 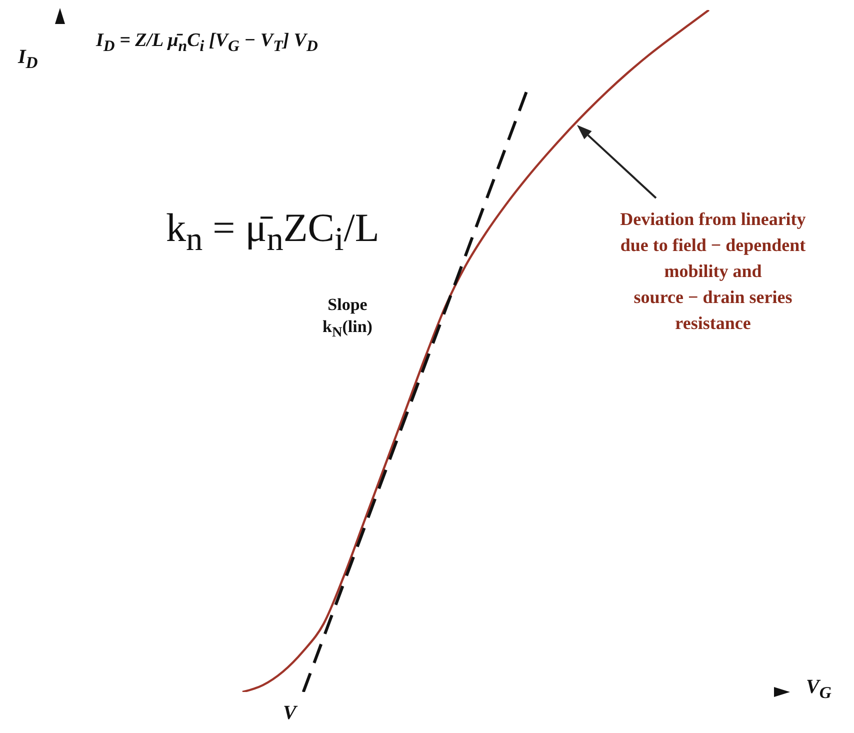 What do you see at coordinates (713, 271) in the screenshot?
I see `annotation: Deviation from linearity due to field − dependent mobility and source − drain series resistance` at bounding box center [713, 271].